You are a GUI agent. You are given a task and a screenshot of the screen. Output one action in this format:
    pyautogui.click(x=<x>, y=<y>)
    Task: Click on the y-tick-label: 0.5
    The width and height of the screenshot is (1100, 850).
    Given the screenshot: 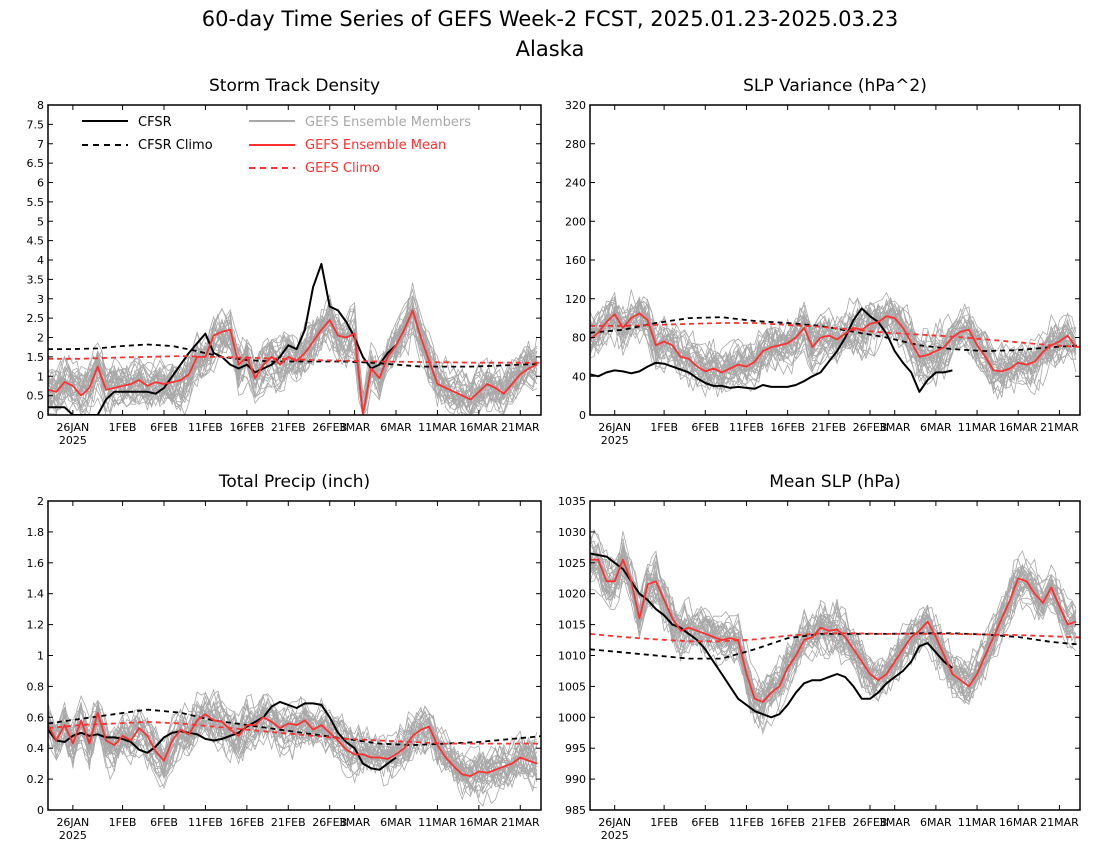 What is the action you would take?
    pyautogui.click(x=36, y=396)
    